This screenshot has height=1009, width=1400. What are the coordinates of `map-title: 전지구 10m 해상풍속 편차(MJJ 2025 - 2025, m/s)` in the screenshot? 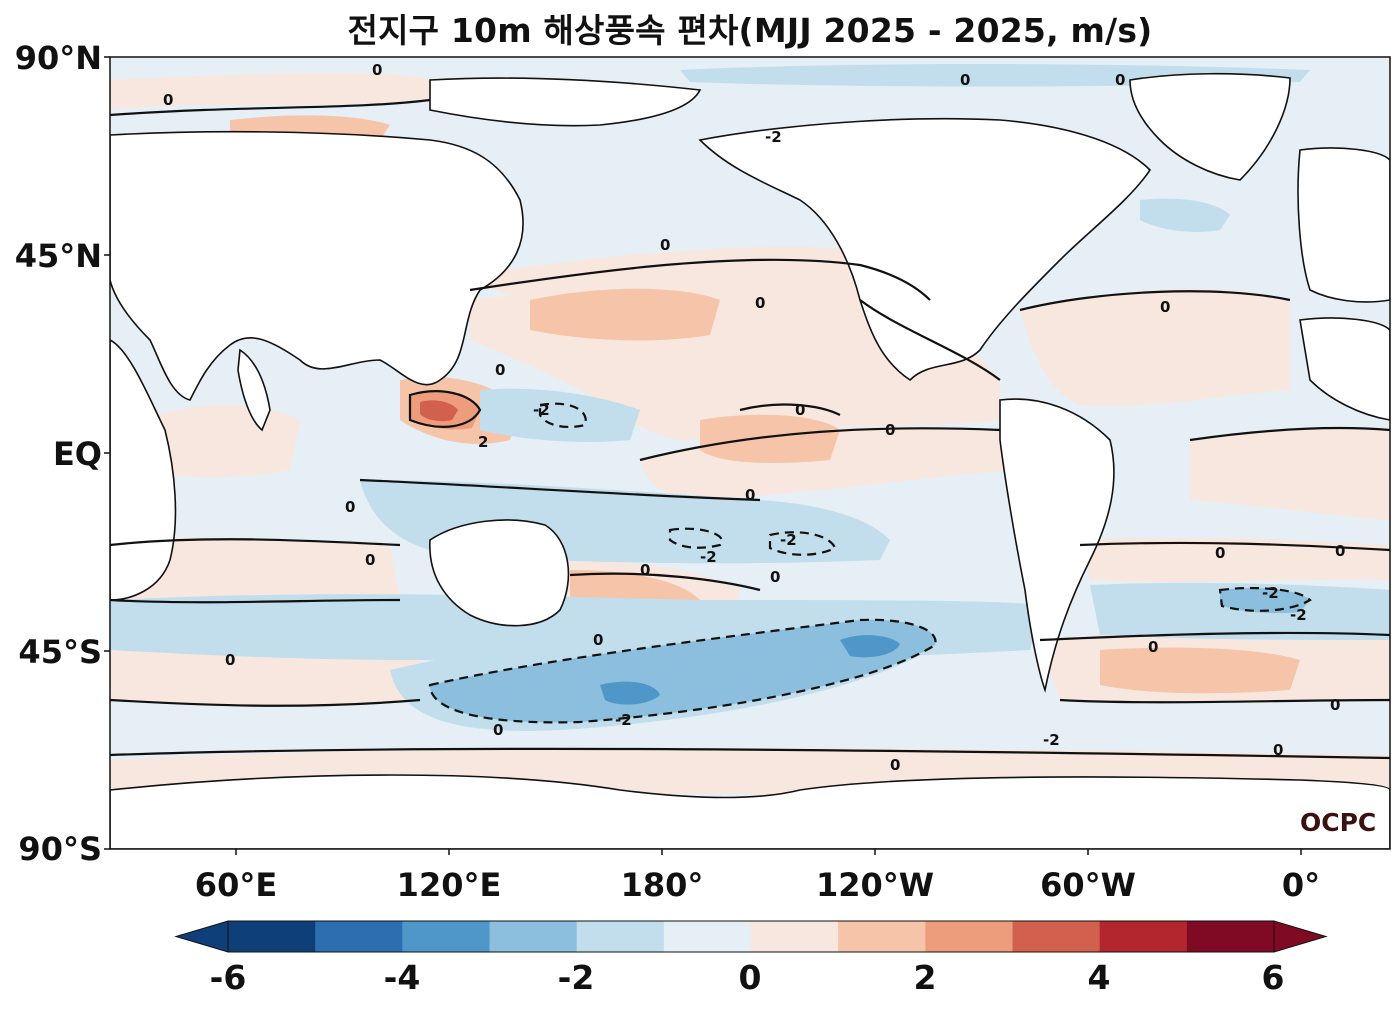 It's located at (750, 30).